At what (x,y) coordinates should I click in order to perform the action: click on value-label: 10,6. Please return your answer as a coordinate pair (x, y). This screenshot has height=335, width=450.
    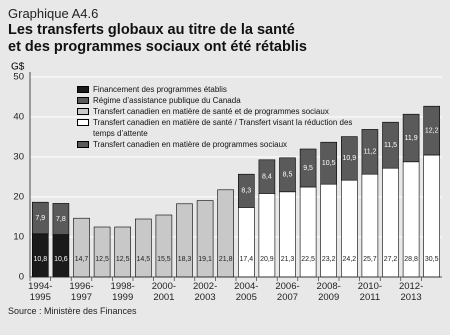
    Looking at the image, I should click on (61, 259).